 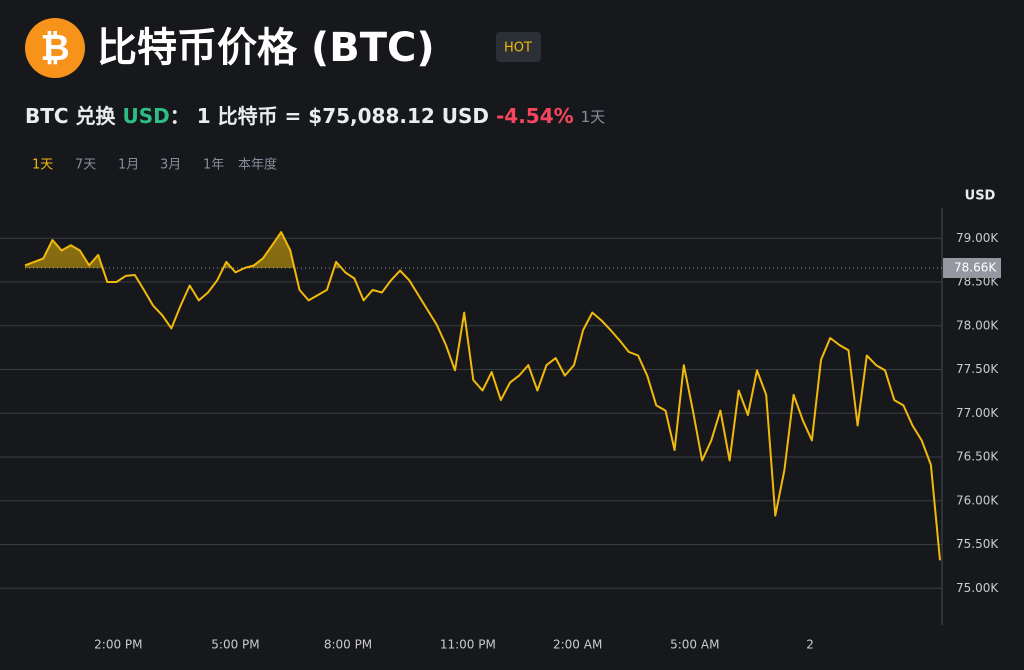 What do you see at coordinates (213, 165) in the screenshot?
I see `range-tab: 1年` at bounding box center [213, 165].